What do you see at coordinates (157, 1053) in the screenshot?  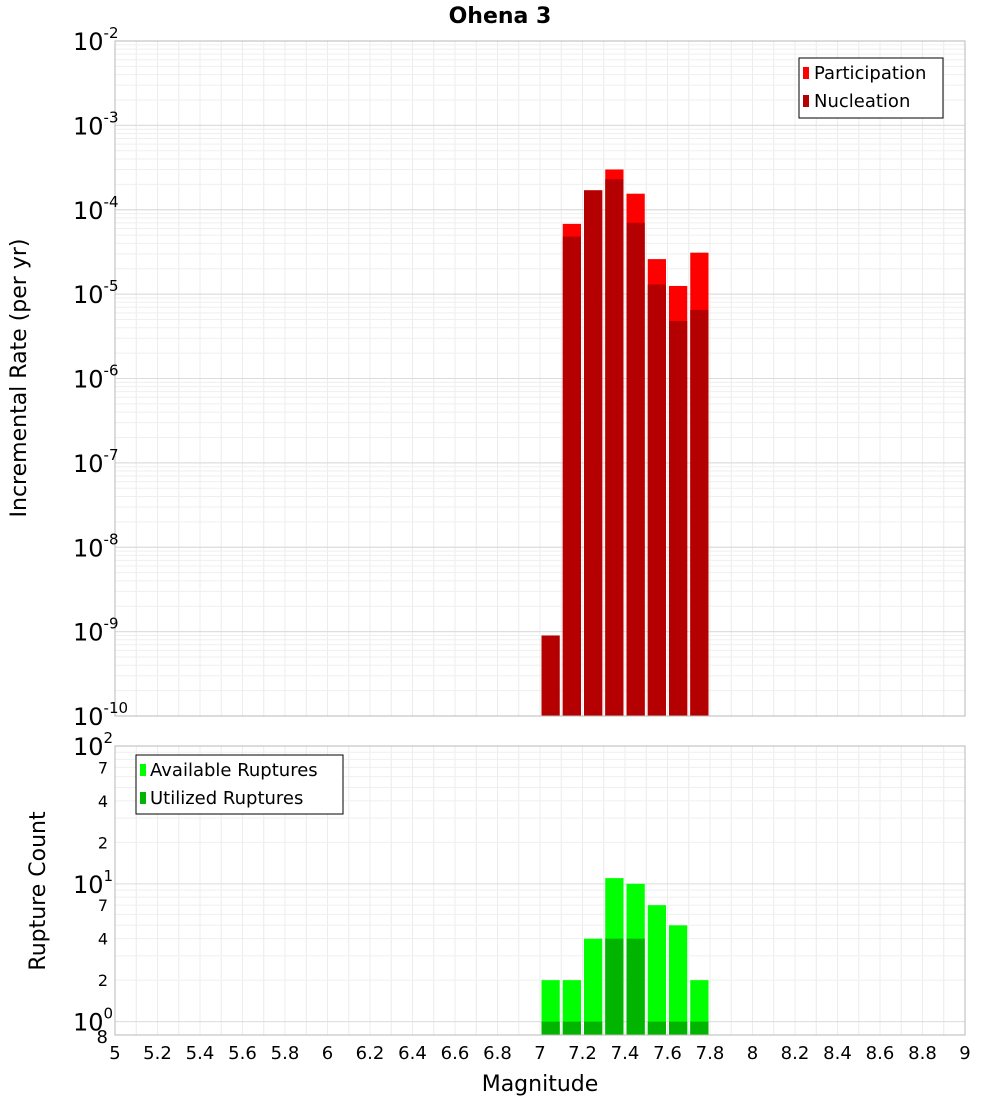 I see `x-tick-label: 5.2` at bounding box center [157, 1053].